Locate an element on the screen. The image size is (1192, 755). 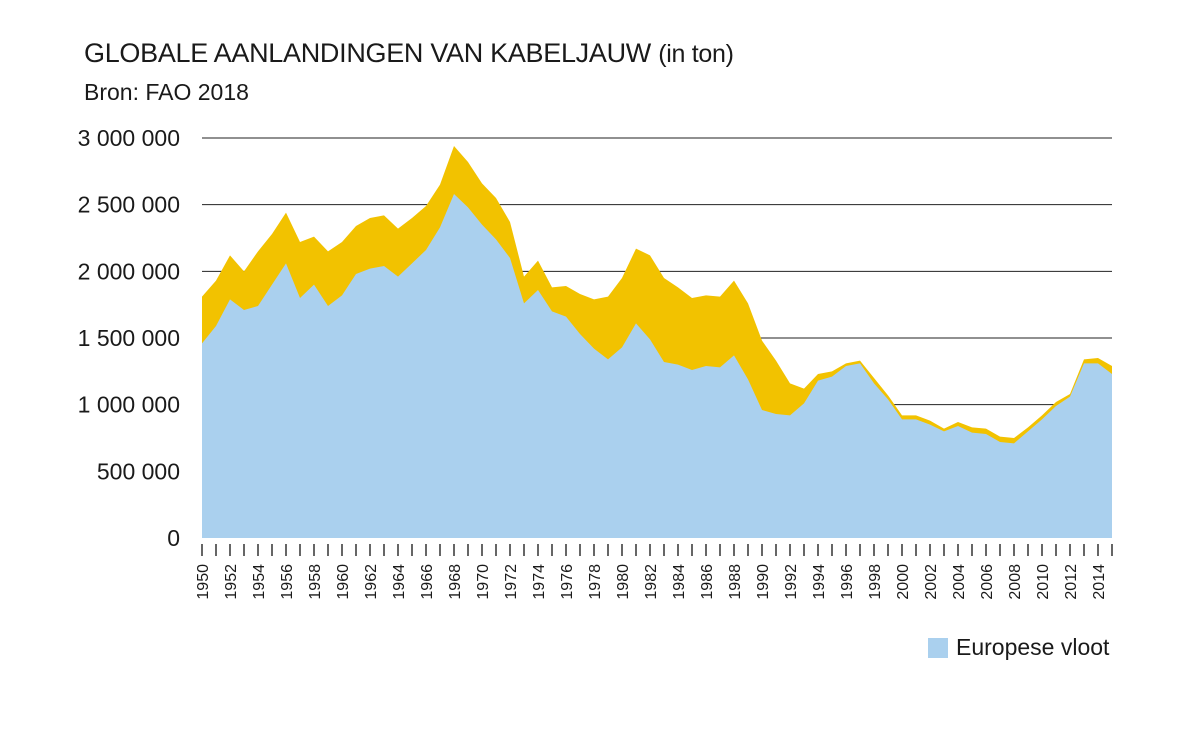
y-tick-label: 3 000 000 is located at coordinates (129, 138).